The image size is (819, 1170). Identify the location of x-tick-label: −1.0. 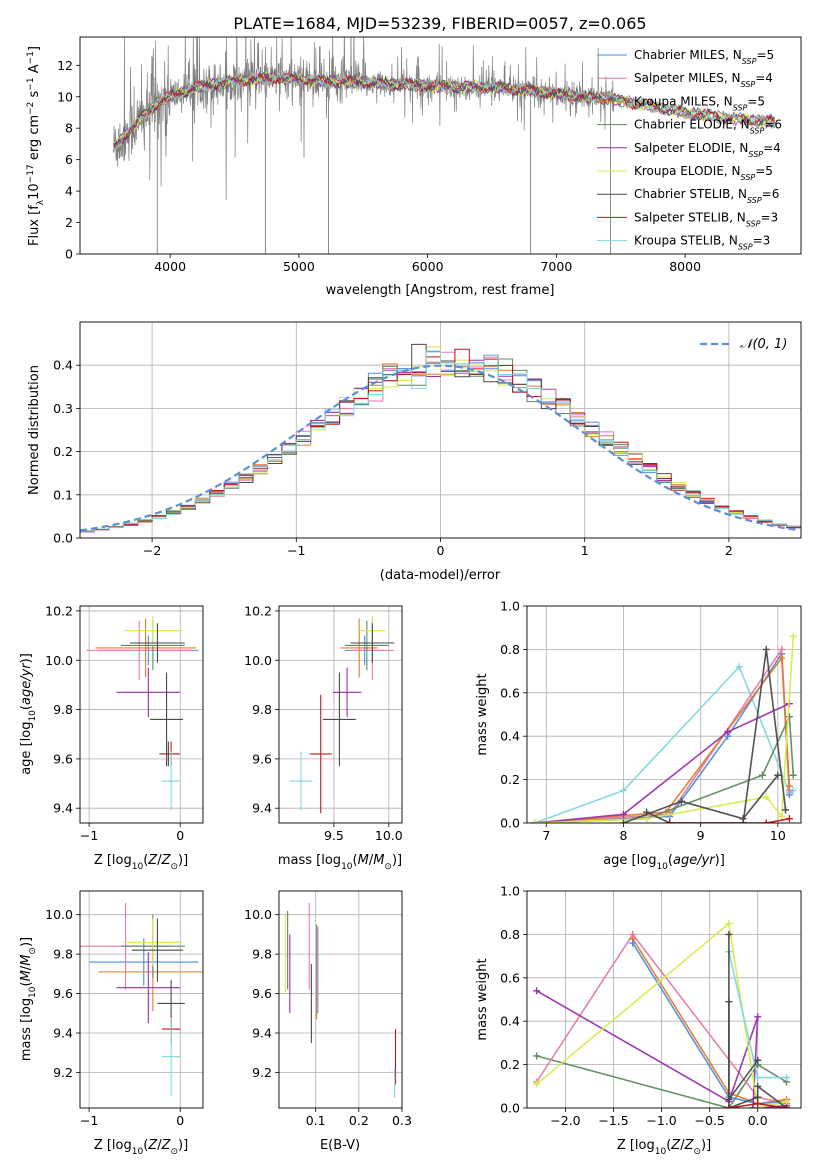
(661, 1120).